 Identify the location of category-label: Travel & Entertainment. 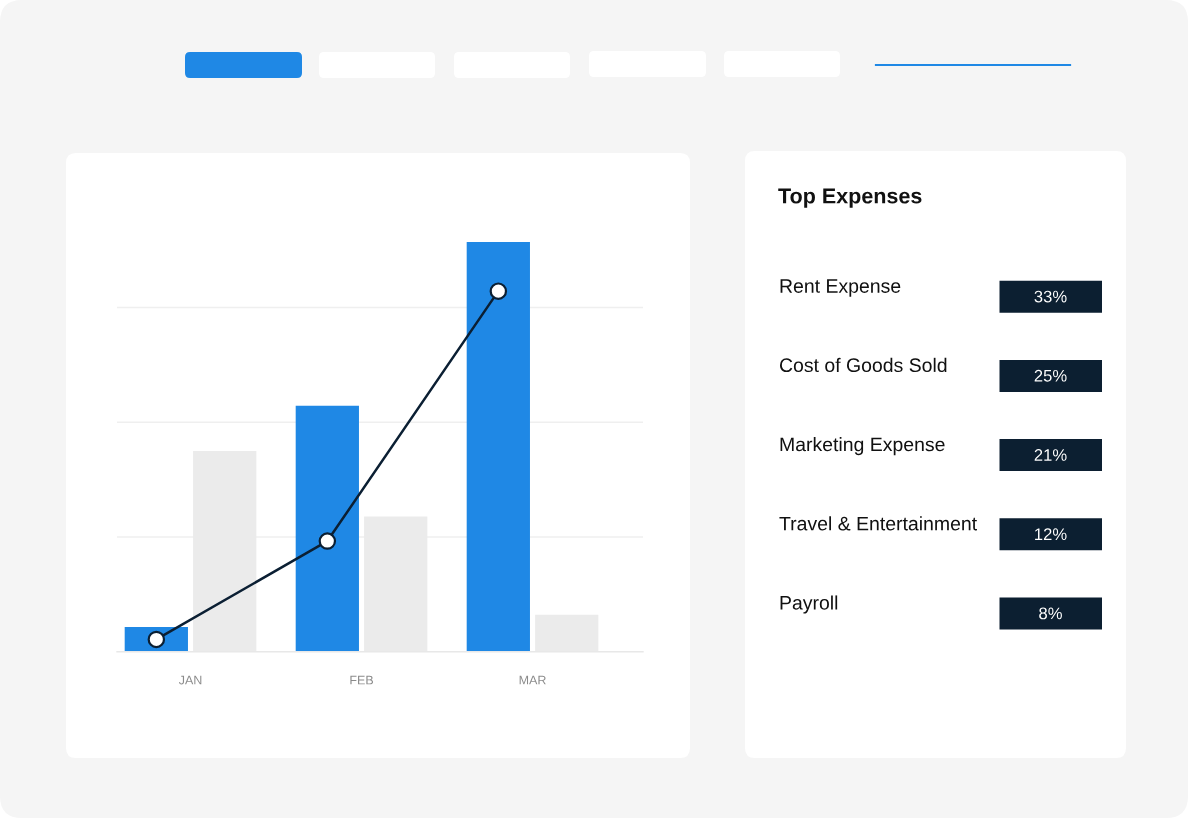
(878, 523).